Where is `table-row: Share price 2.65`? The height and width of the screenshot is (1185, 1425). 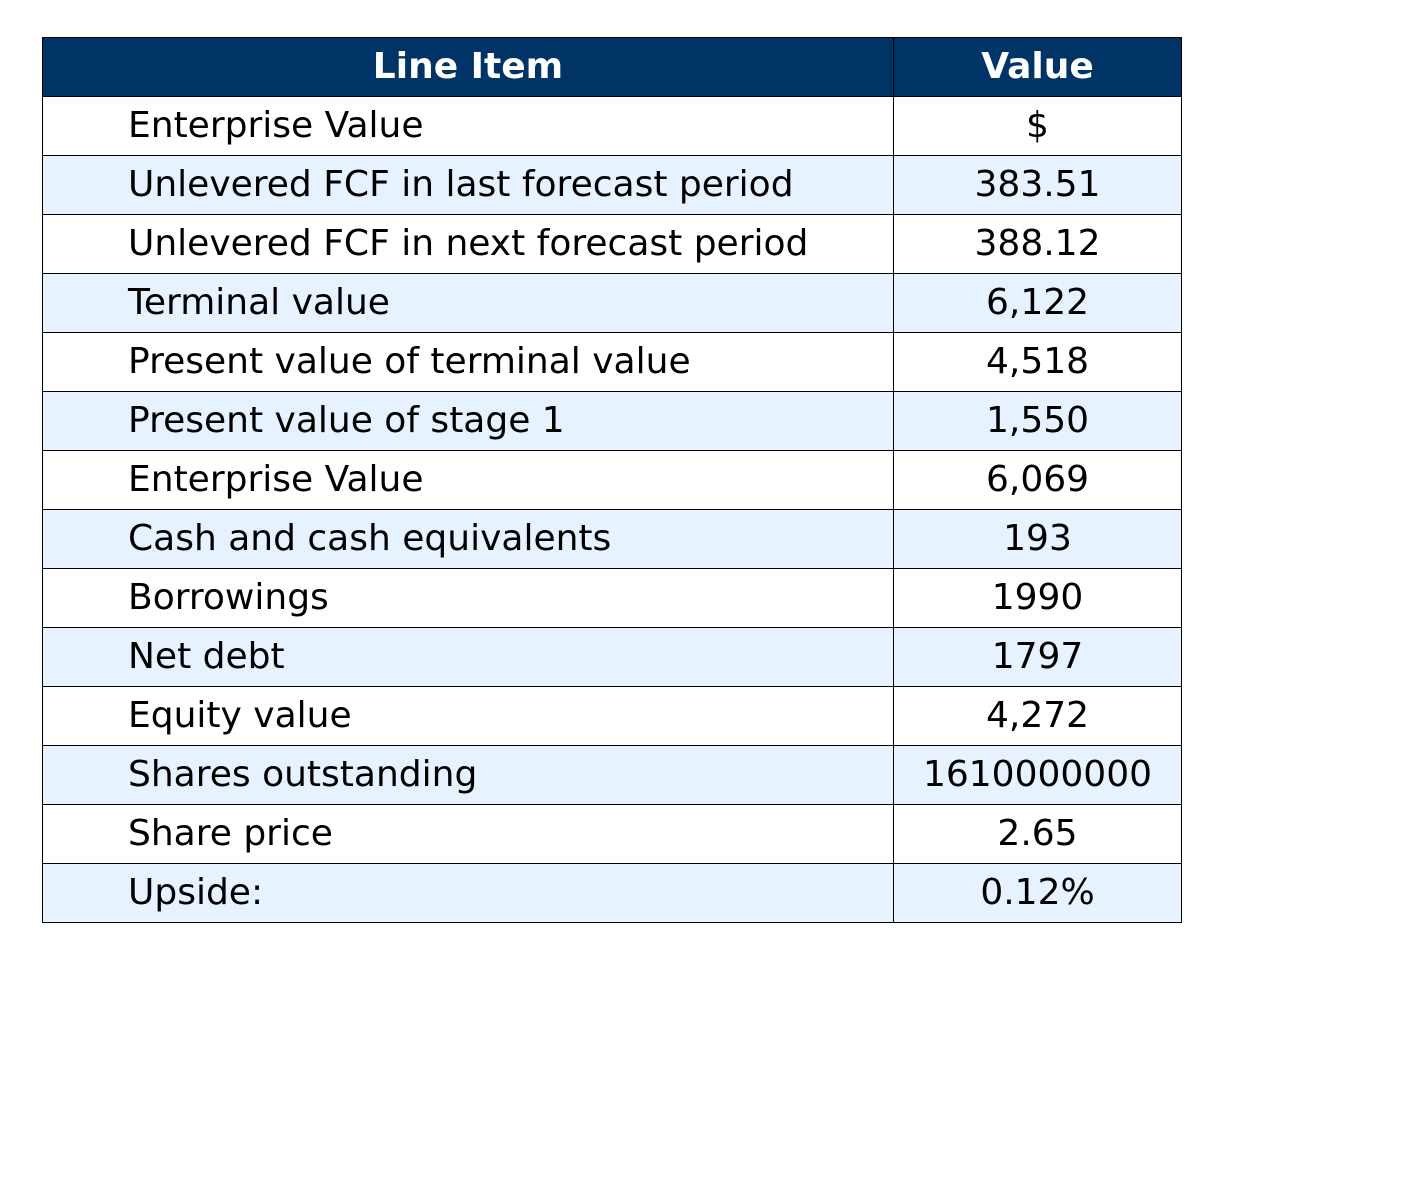
table-row: Share price 2.65 is located at coordinates (612, 834).